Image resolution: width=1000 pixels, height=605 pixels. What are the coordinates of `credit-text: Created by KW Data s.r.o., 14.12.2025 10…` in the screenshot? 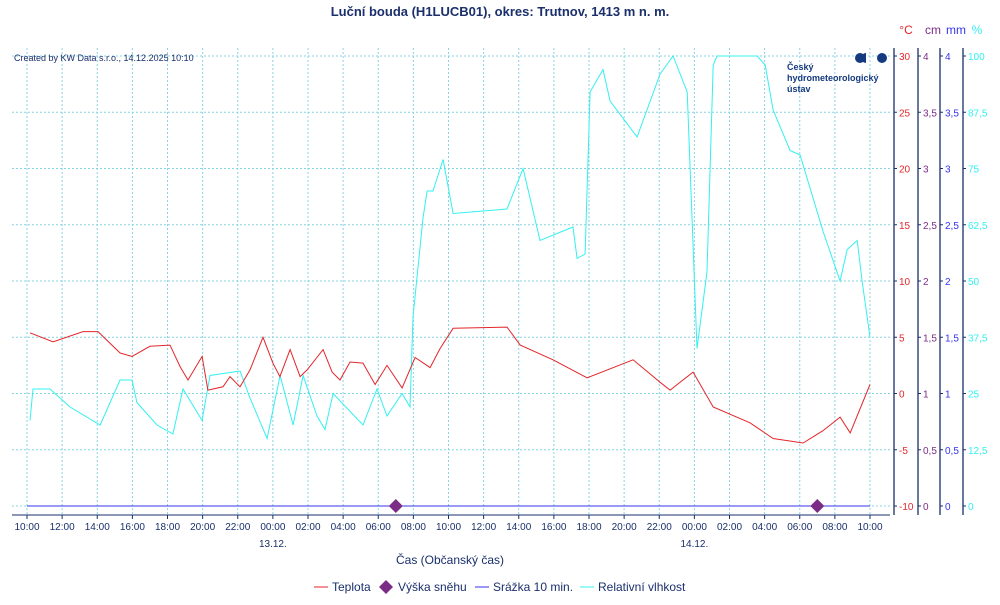 It's located at (104, 58).